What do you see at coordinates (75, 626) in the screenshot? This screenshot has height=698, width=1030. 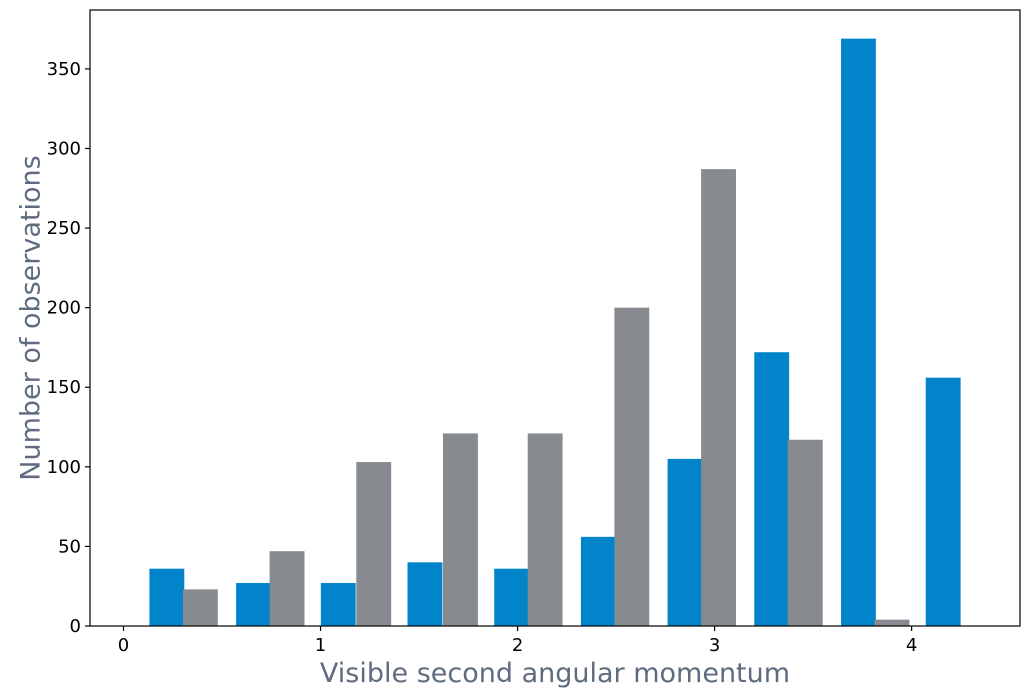 I see `y-tick-label: 0` at bounding box center [75, 626].